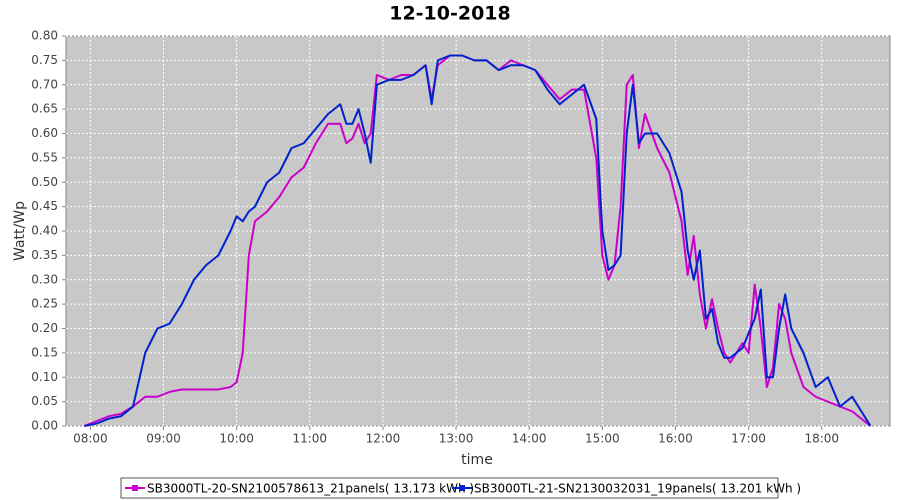 The width and height of the screenshot is (900, 500). What do you see at coordinates (529, 439) in the screenshot?
I see `x-tick-label: 14:00` at bounding box center [529, 439].